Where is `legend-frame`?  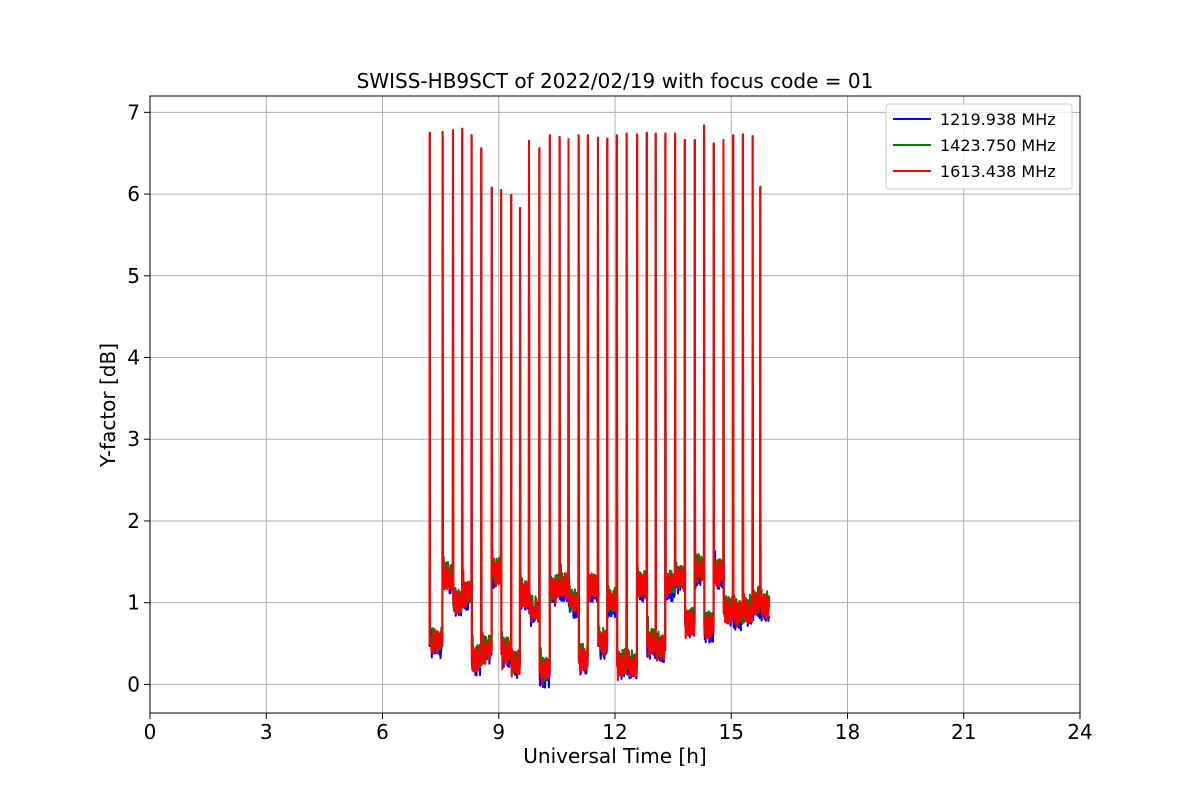
legend-frame is located at coordinates (979, 146).